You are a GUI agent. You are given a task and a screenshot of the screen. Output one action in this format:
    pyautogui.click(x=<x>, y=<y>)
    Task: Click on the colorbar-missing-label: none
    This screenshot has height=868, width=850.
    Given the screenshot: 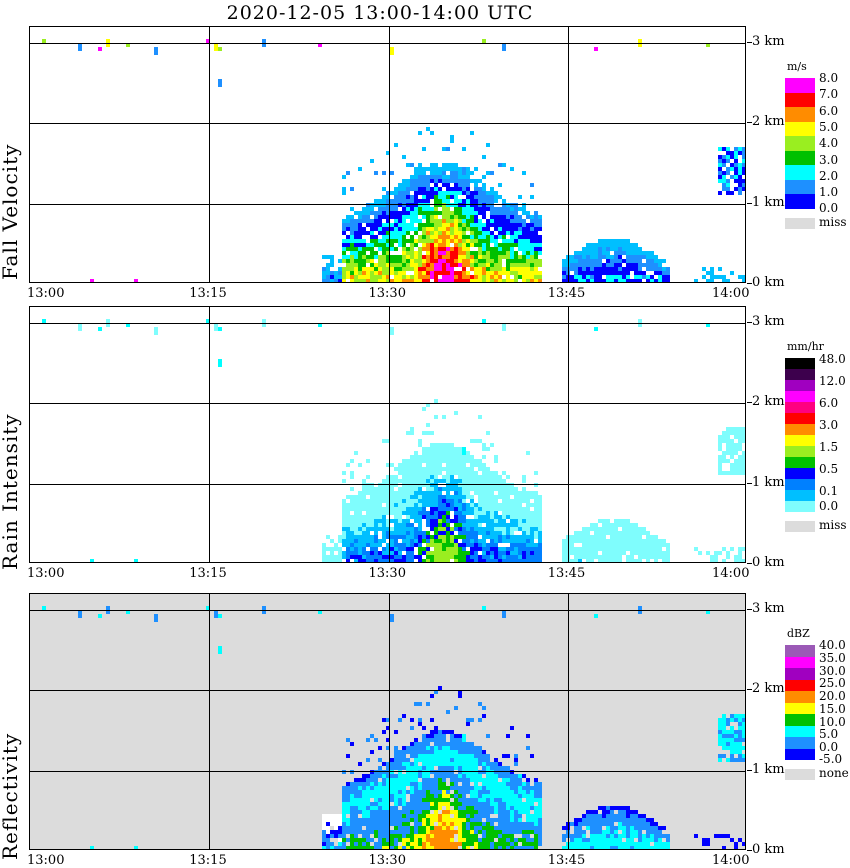 What is the action you would take?
    pyautogui.click(x=834, y=773)
    